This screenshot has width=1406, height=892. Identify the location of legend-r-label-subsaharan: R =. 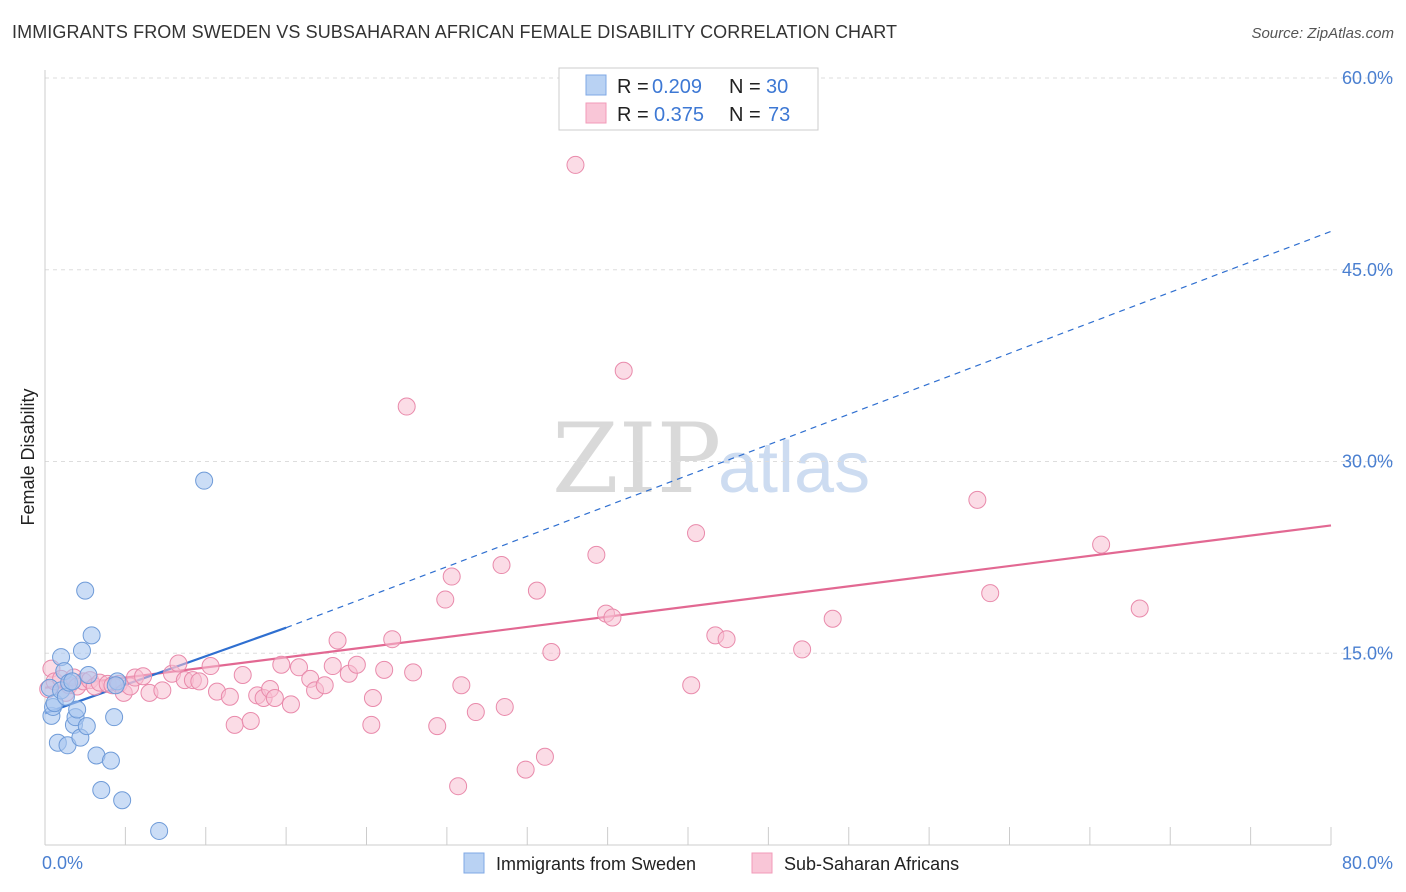
(633, 115).